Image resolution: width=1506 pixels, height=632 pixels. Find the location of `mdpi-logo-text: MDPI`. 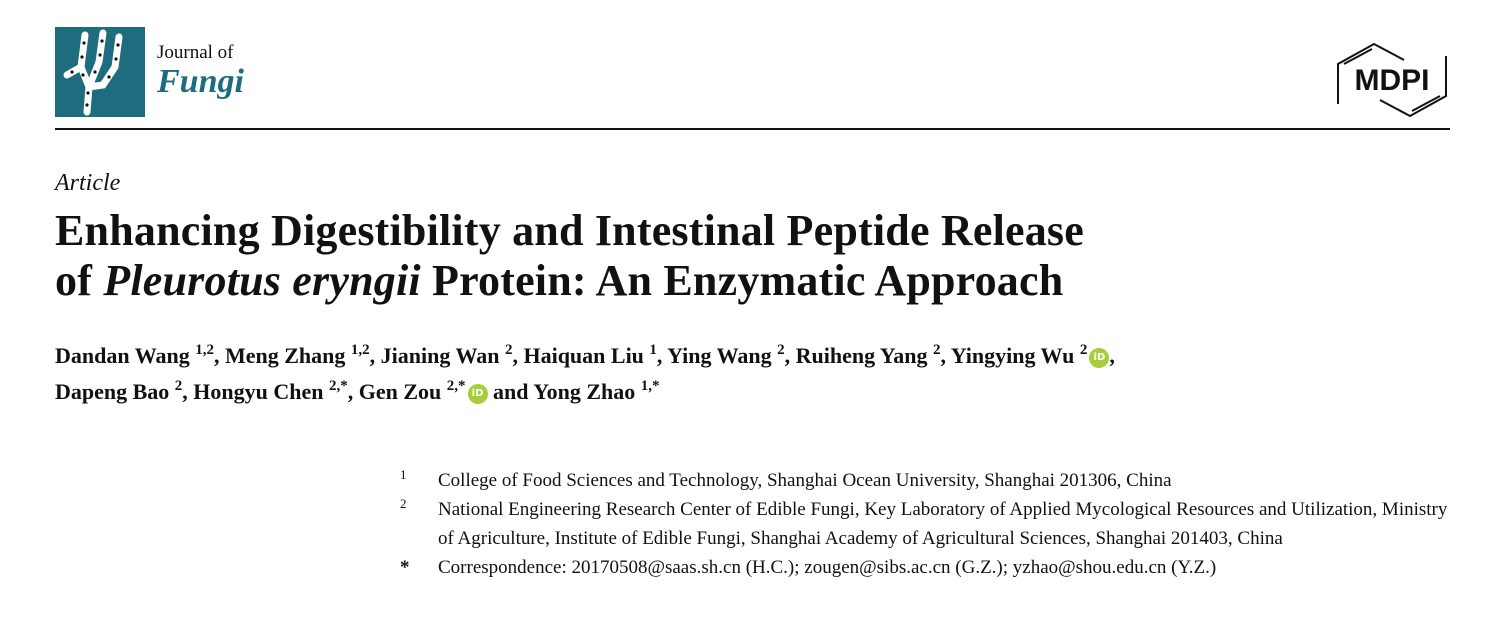

mdpi-logo-text: MDPI is located at coordinates (1392, 80).